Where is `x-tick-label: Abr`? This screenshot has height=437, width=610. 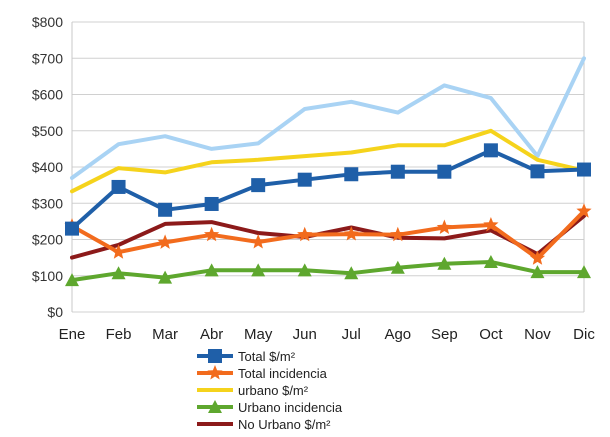
x-tick-label: Abr is located at coordinates (211, 334).